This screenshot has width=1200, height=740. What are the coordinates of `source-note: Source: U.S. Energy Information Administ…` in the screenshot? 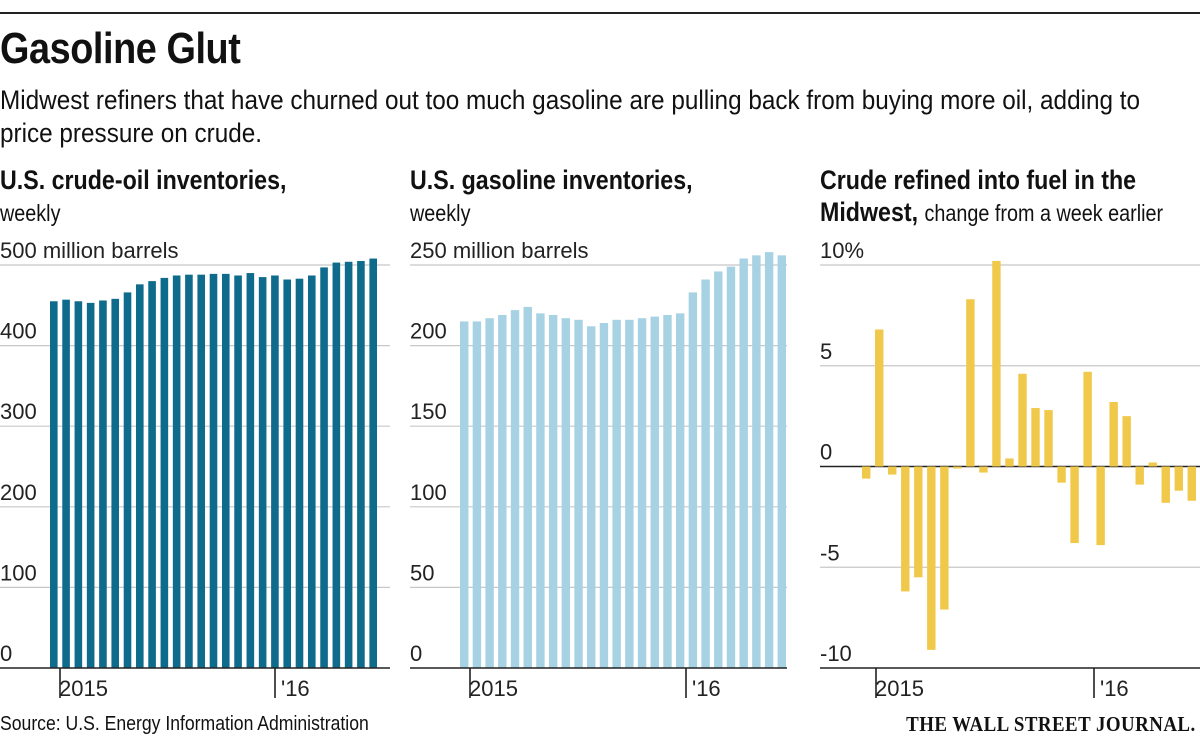 It's located at (184, 724).